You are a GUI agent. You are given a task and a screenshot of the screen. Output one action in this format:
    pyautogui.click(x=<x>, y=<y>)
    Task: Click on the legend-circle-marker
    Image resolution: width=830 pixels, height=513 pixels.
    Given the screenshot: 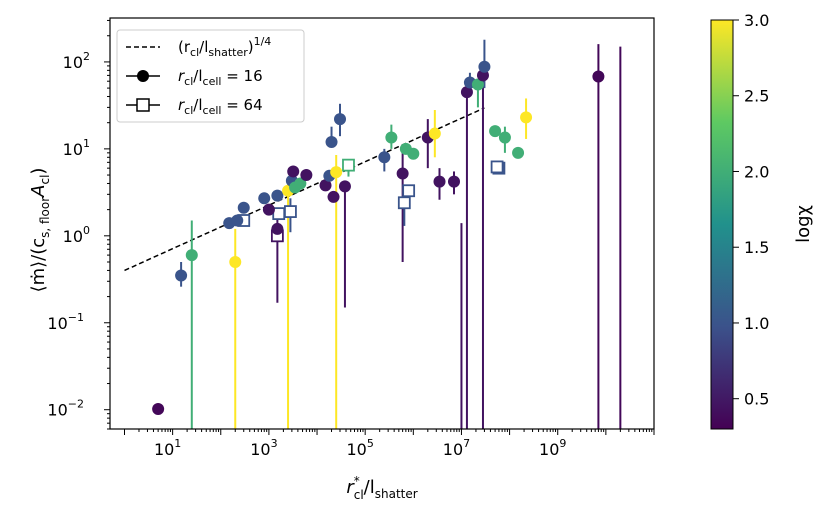 What is the action you would take?
    pyautogui.click(x=143, y=76)
    